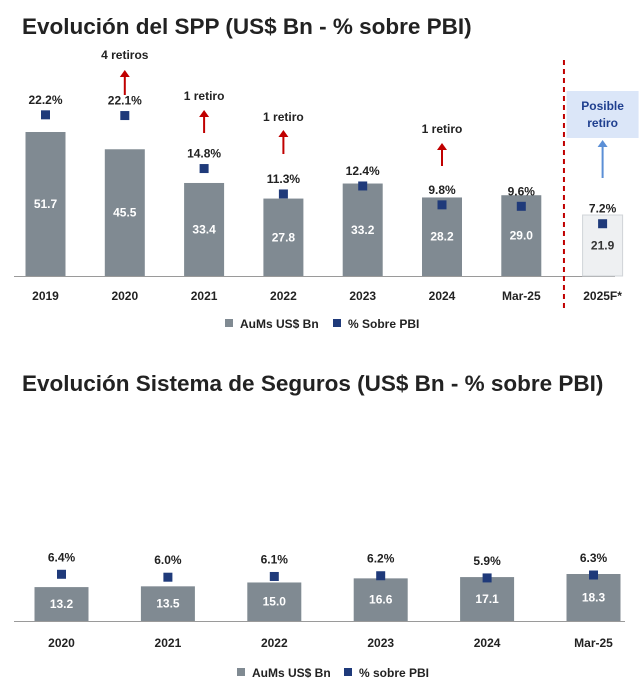 The height and width of the screenshot is (694, 640). I want to click on seguros-pct-label: 6.3%, so click(594, 558).